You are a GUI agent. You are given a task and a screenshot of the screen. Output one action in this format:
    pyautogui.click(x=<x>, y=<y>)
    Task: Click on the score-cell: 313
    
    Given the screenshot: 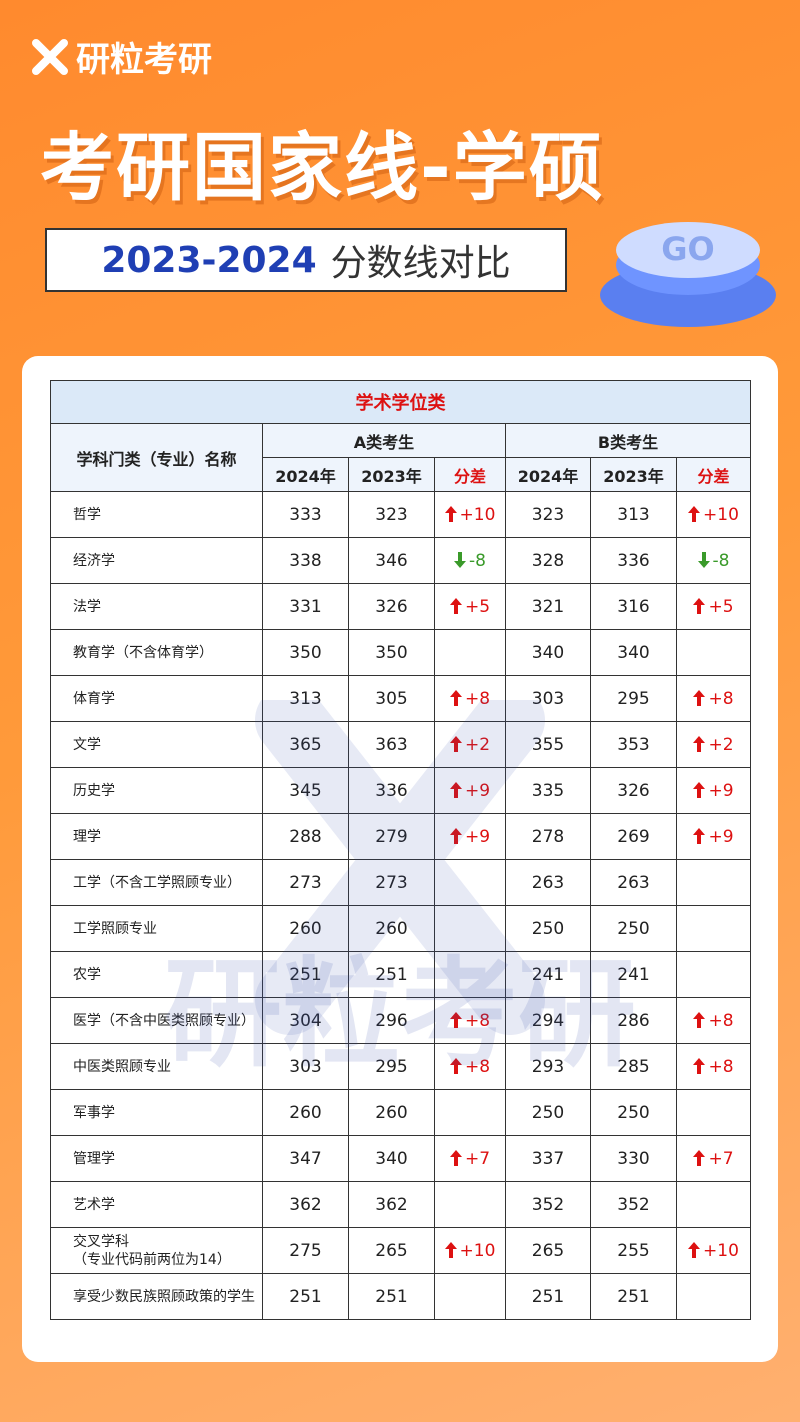 What is the action you would take?
    pyautogui.click(x=305, y=698)
    